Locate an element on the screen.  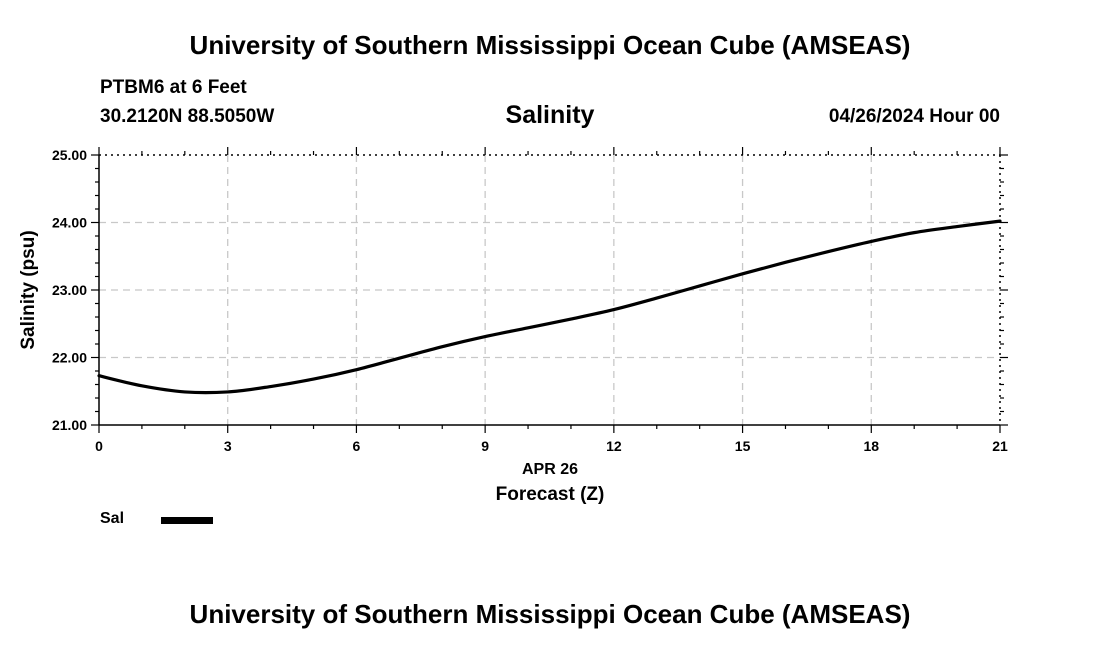
x-tick-label: 12 is located at coordinates (614, 446).